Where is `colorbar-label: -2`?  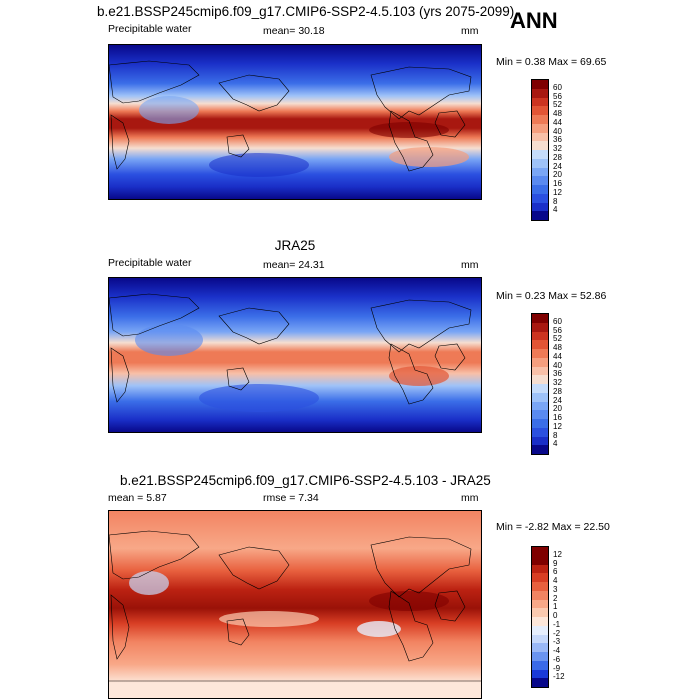
colorbar-label: -2 is located at coordinates (557, 633).